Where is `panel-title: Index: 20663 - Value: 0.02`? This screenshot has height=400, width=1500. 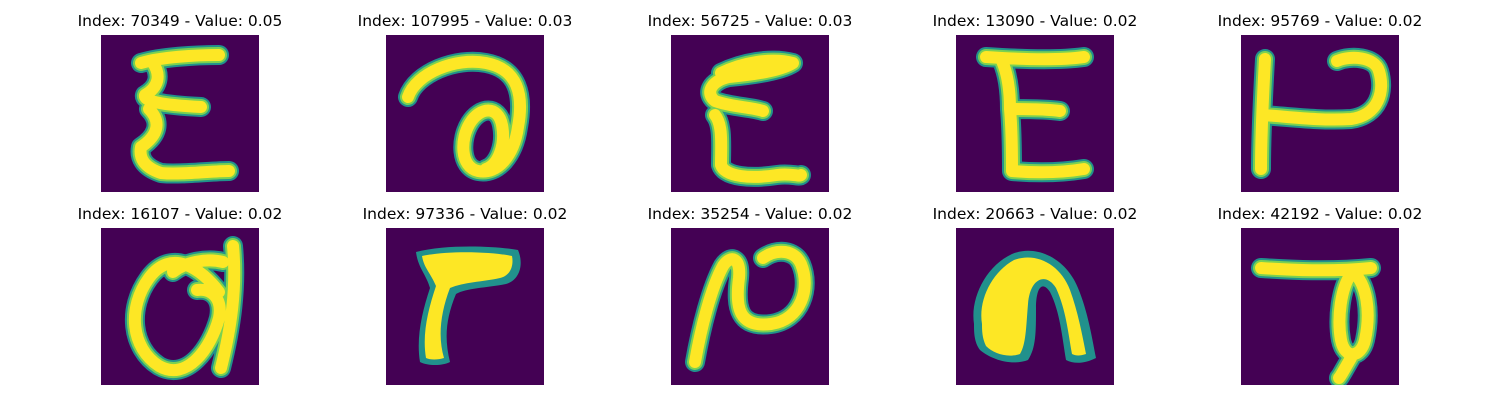 panel-title: Index: 20663 - Value: 0.02 is located at coordinates (1035, 214).